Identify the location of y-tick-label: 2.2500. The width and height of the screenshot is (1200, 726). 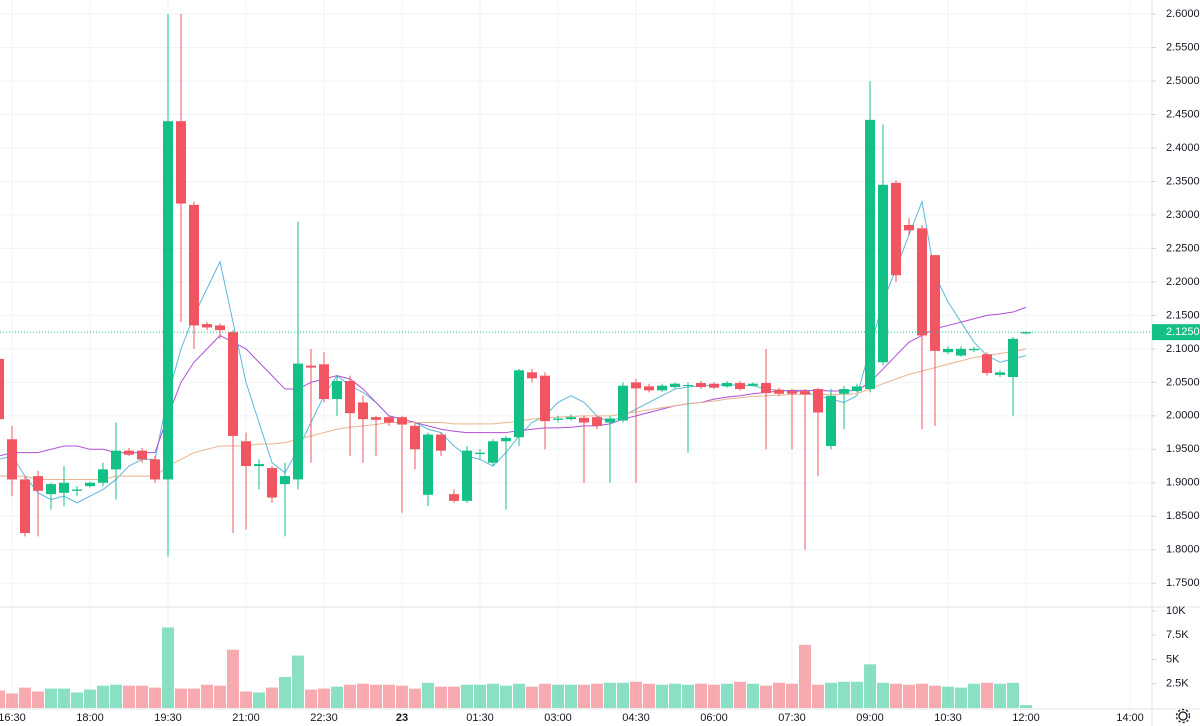
(1183, 248).